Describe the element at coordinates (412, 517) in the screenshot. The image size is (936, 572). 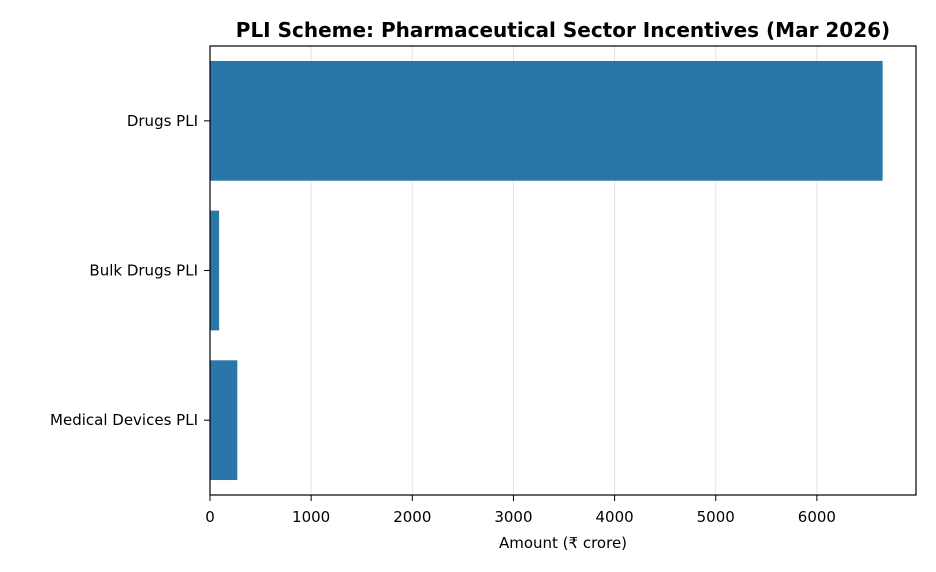
I see `x-tick-label: 2000` at that location.